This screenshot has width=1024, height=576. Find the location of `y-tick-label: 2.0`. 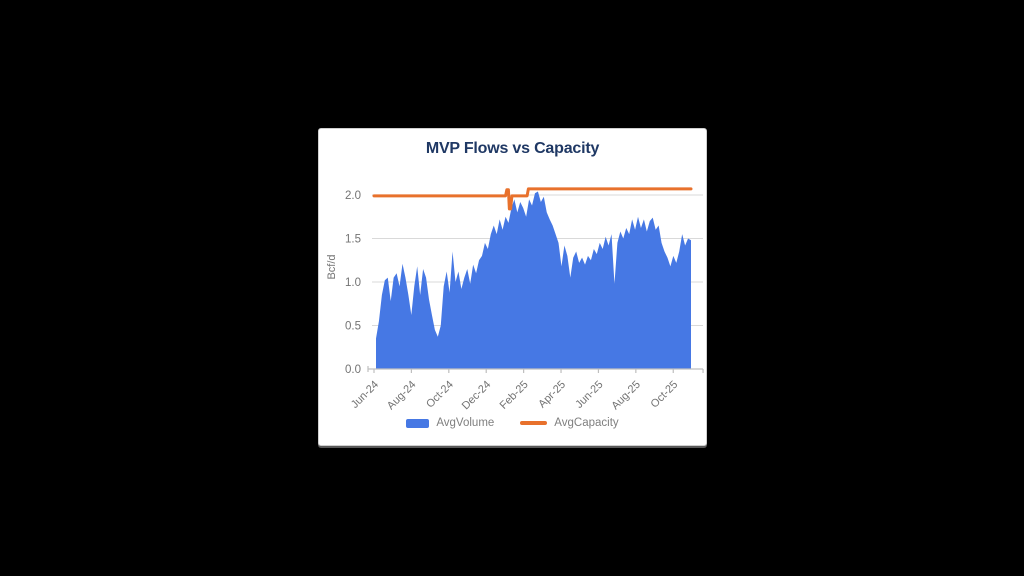

y-tick-label: 2.0 is located at coordinates (353, 196).